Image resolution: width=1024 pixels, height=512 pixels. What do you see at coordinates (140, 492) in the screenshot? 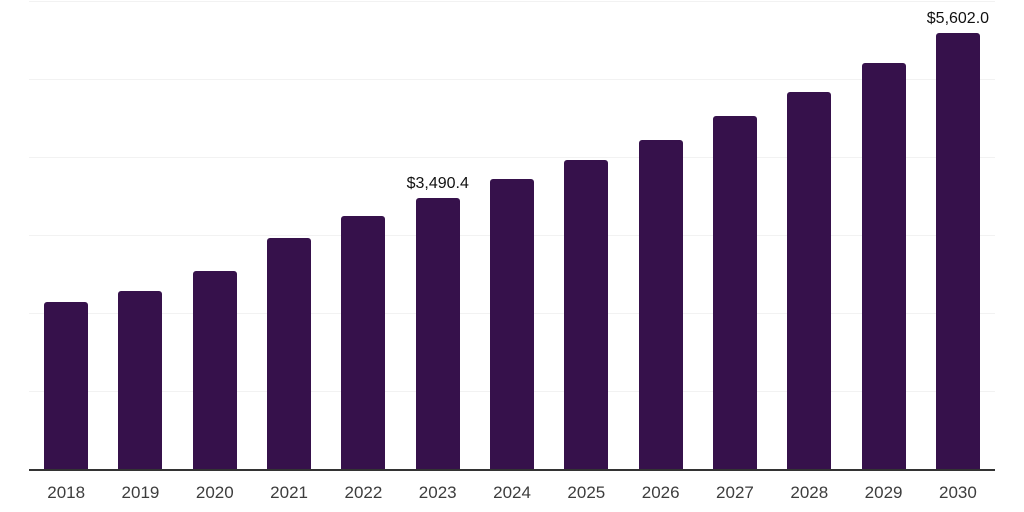
I see `x-axis-tick-label: 2019` at bounding box center [140, 492].